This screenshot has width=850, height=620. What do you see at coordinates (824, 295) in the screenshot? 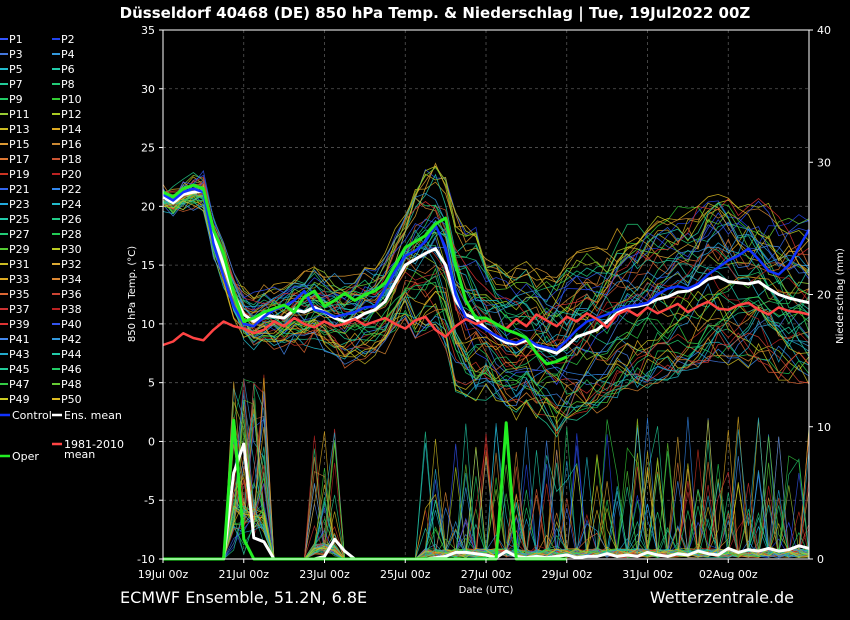
I see `tick-label-right-2: 20` at bounding box center [824, 295].